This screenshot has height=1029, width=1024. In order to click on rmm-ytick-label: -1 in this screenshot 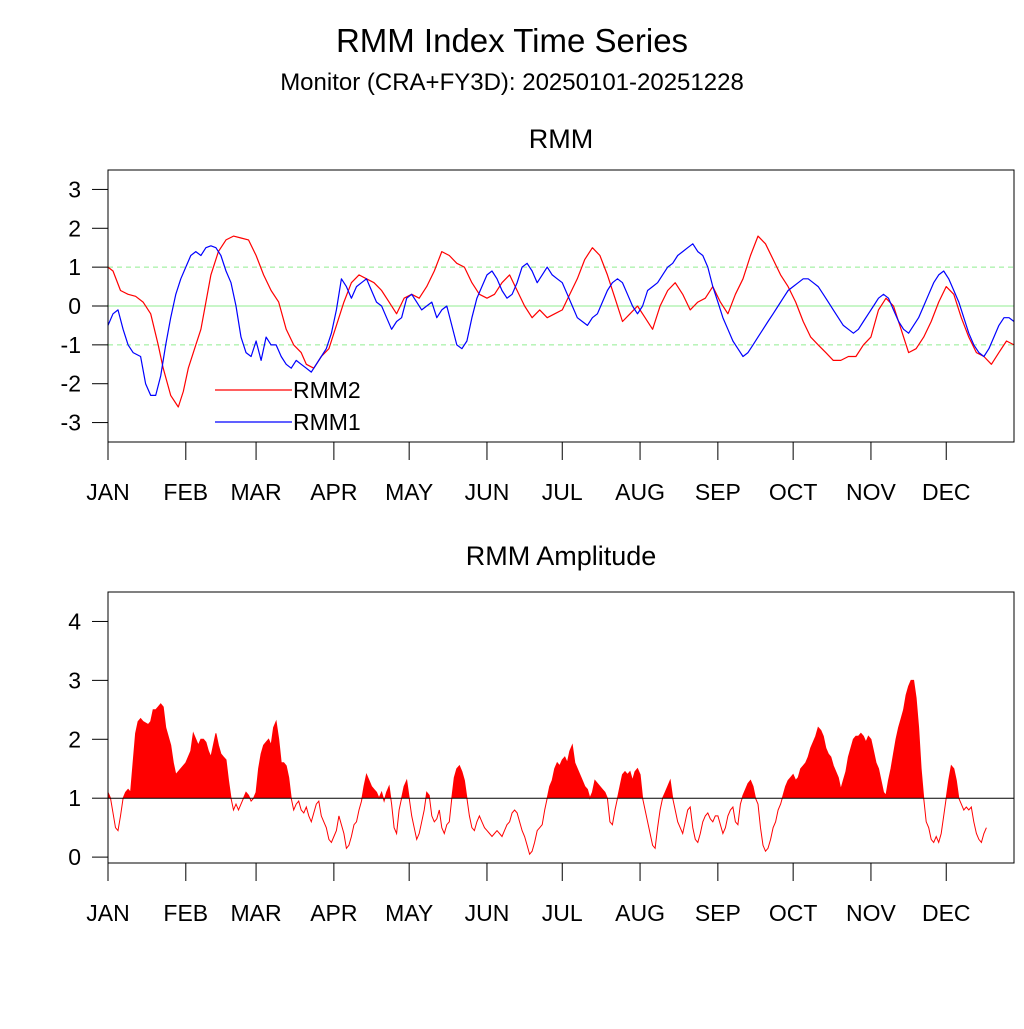, I will do `click(71, 345)`.